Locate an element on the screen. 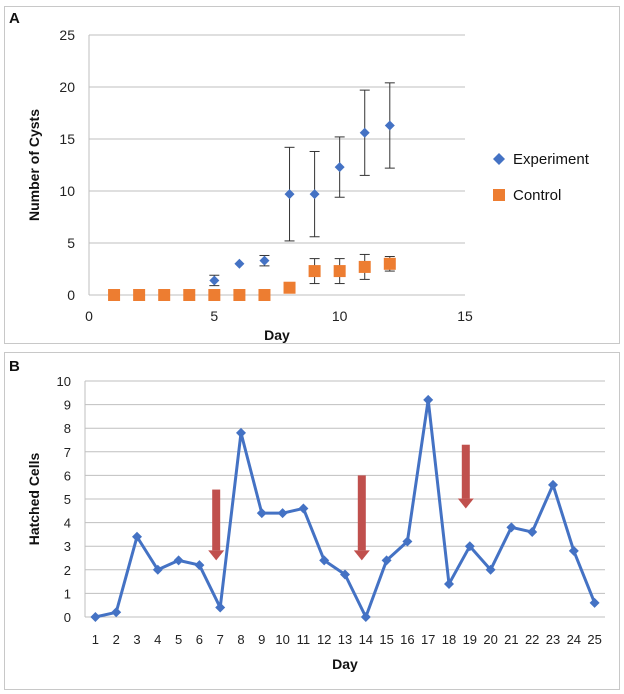 The width and height of the screenshot is (624, 694). legend-label-control: Control is located at coordinates (537, 195).